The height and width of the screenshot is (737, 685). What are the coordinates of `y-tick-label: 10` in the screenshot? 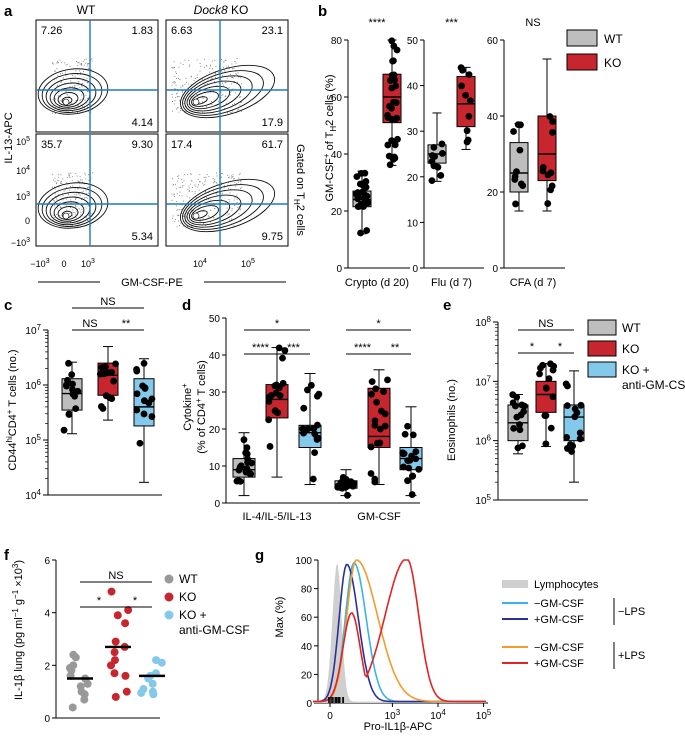 It's located at (215, 467).